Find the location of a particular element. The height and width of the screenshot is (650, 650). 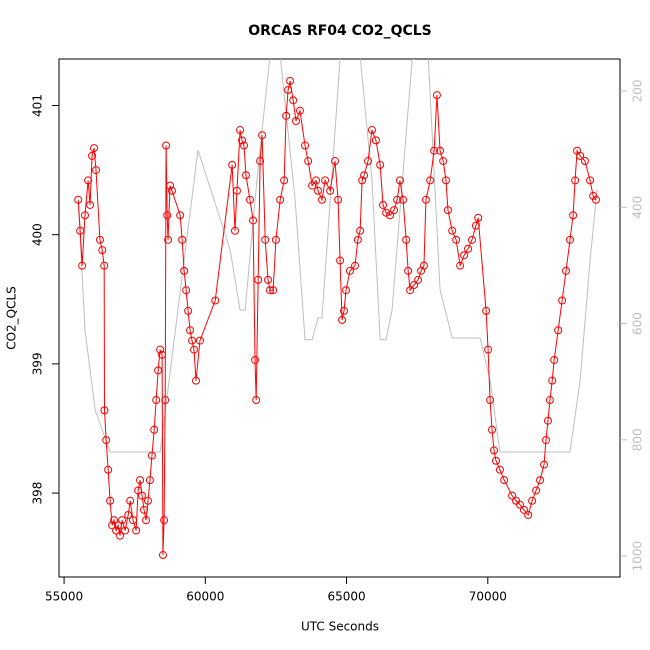

x-axis-label: UTC Seconds is located at coordinates (340, 627).